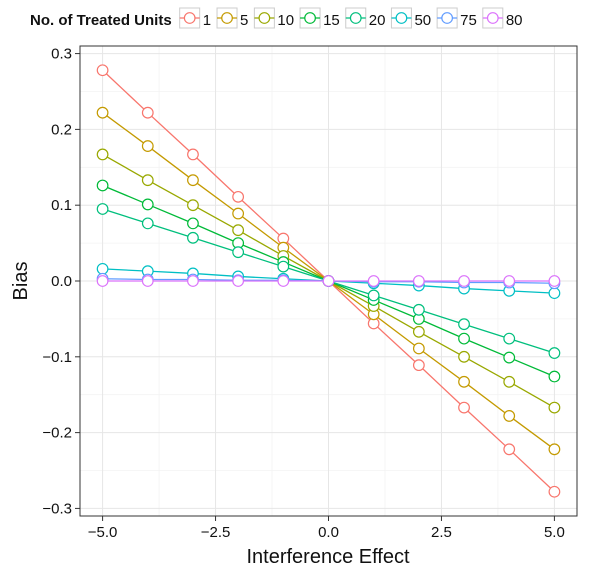 The width and height of the screenshot is (602, 571). I want to click on x-tick-label: 5.0, so click(554, 532).